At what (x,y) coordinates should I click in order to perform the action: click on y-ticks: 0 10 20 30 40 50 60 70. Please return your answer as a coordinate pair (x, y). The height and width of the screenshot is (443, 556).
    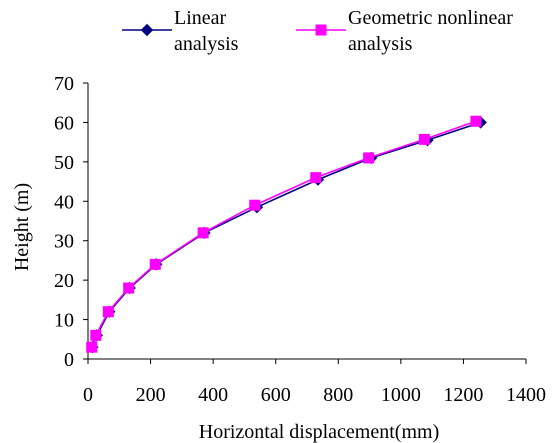
    Looking at the image, I should click on (71, 222).